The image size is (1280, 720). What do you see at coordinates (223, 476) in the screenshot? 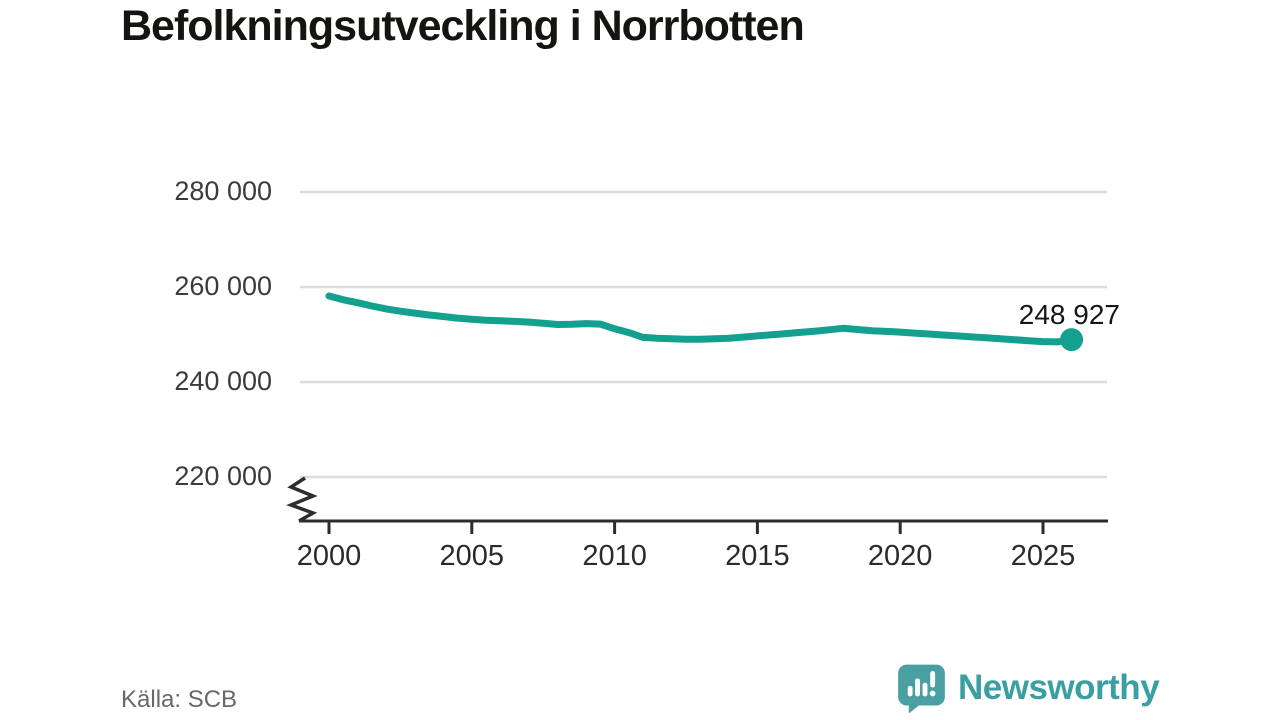
I see `y-tick-label: 220 000` at bounding box center [223, 476].